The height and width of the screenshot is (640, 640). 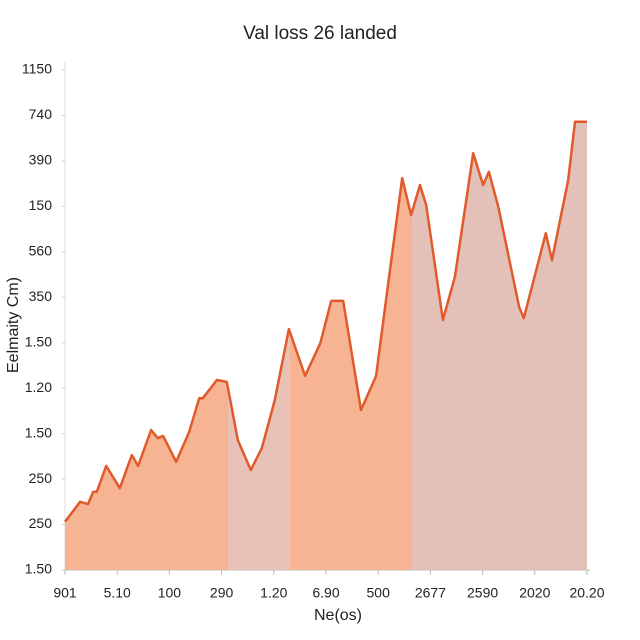 What do you see at coordinates (379, 593) in the screenshot?
I see `x-tick-label: 500` at bounding box center [379, 593].